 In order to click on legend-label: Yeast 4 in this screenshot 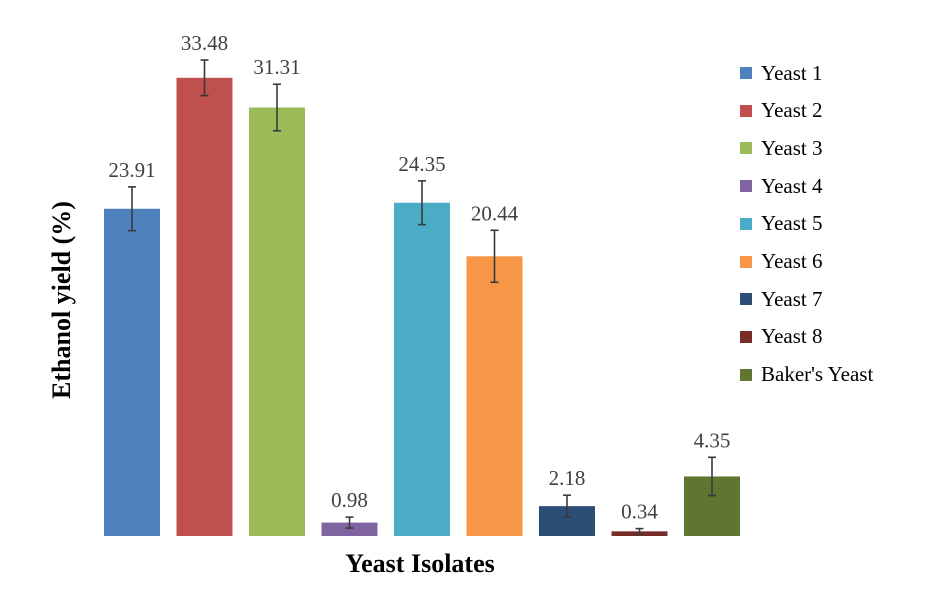, I will do `click(792, 185)`.